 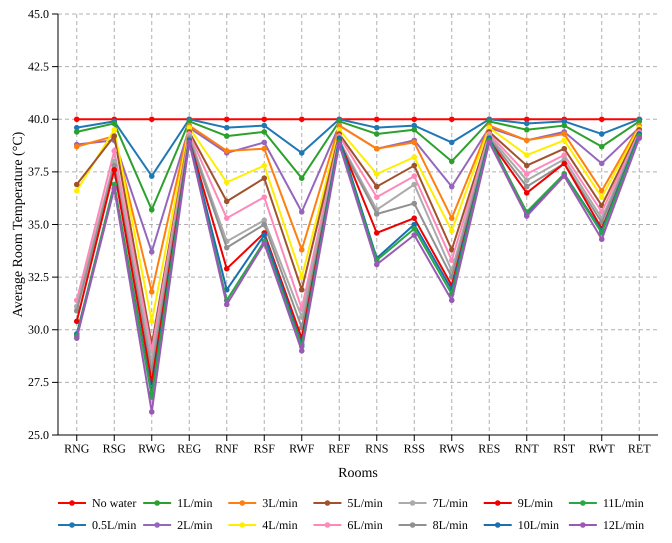 I want to click on y-axis-title: Average Room Temperature (°C), so click(x=18, y=224).